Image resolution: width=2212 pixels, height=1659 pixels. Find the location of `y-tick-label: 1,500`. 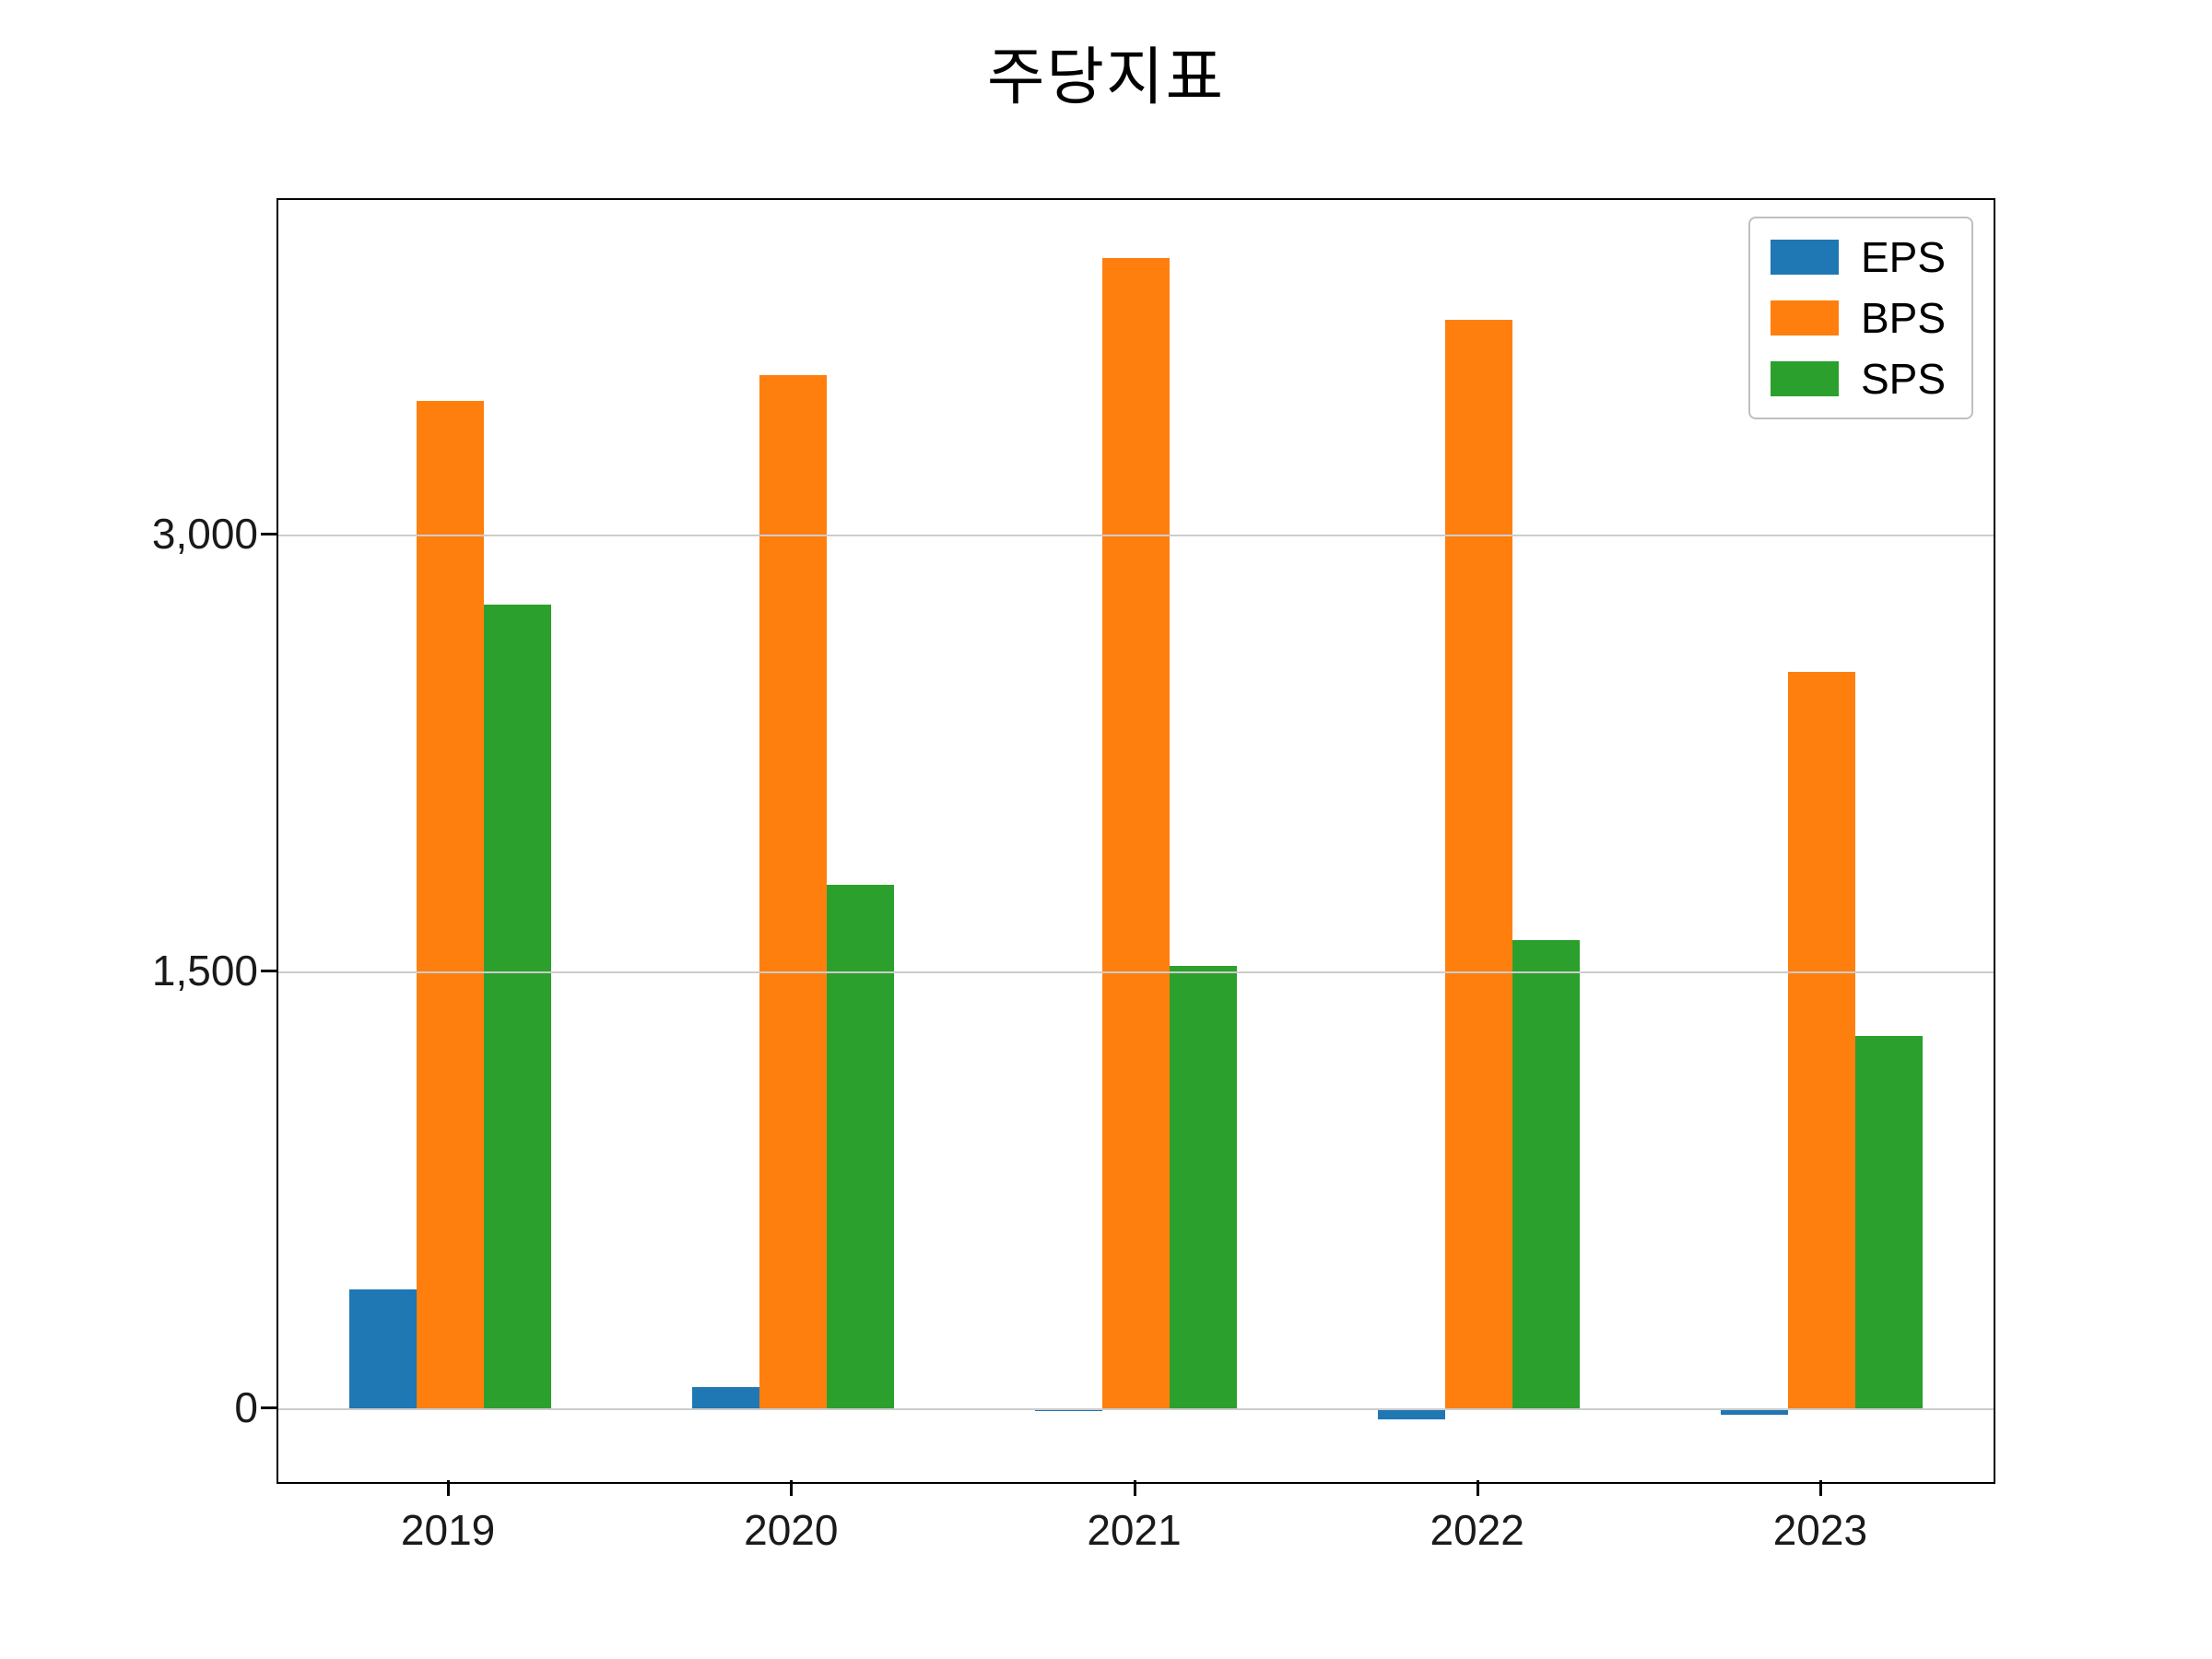

y-tick-label: 1,500 is located at coordinates (204, 970).